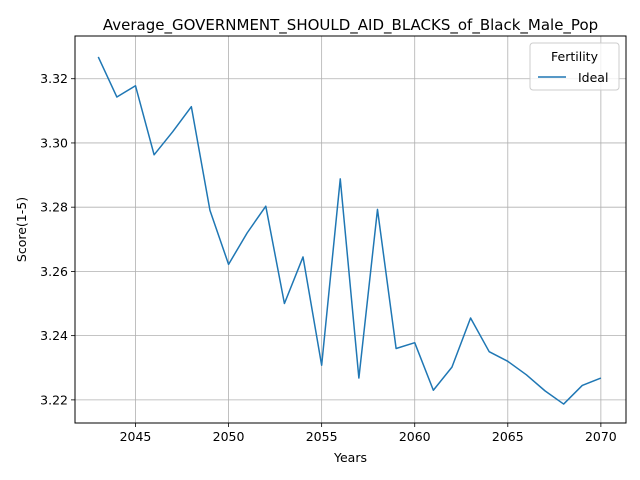 The image size is (640, 480). What do you see at coordinates (322, 436) in the screenshot?
I see `x-tick-label: 2055` at bounding box center [322, 436].